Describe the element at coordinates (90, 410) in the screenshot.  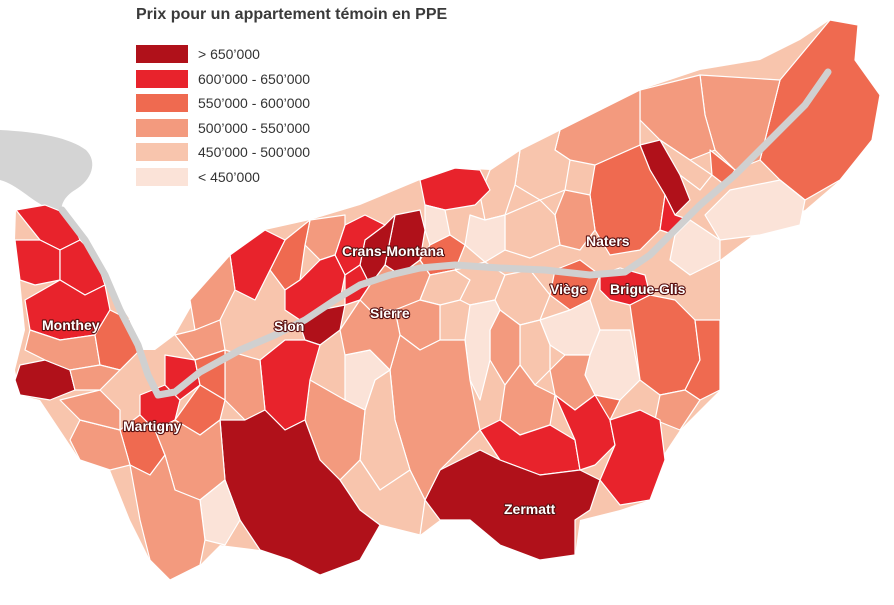
I see `region-finhaut` at that location.